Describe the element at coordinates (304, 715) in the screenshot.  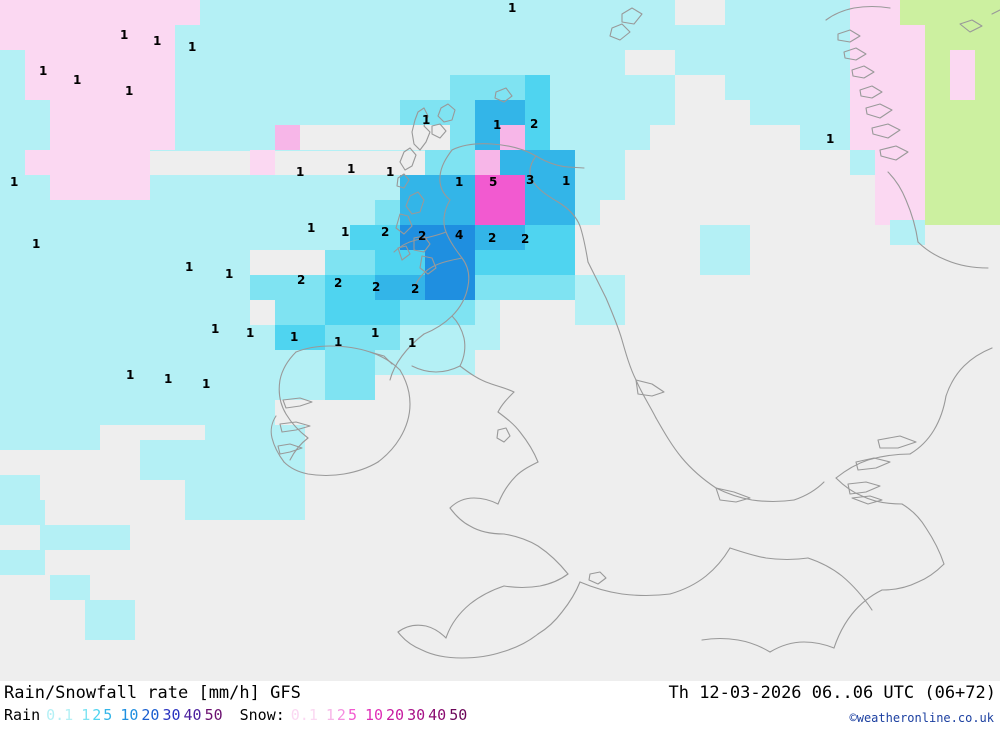
I see `scale-step: 0.1` at that location.